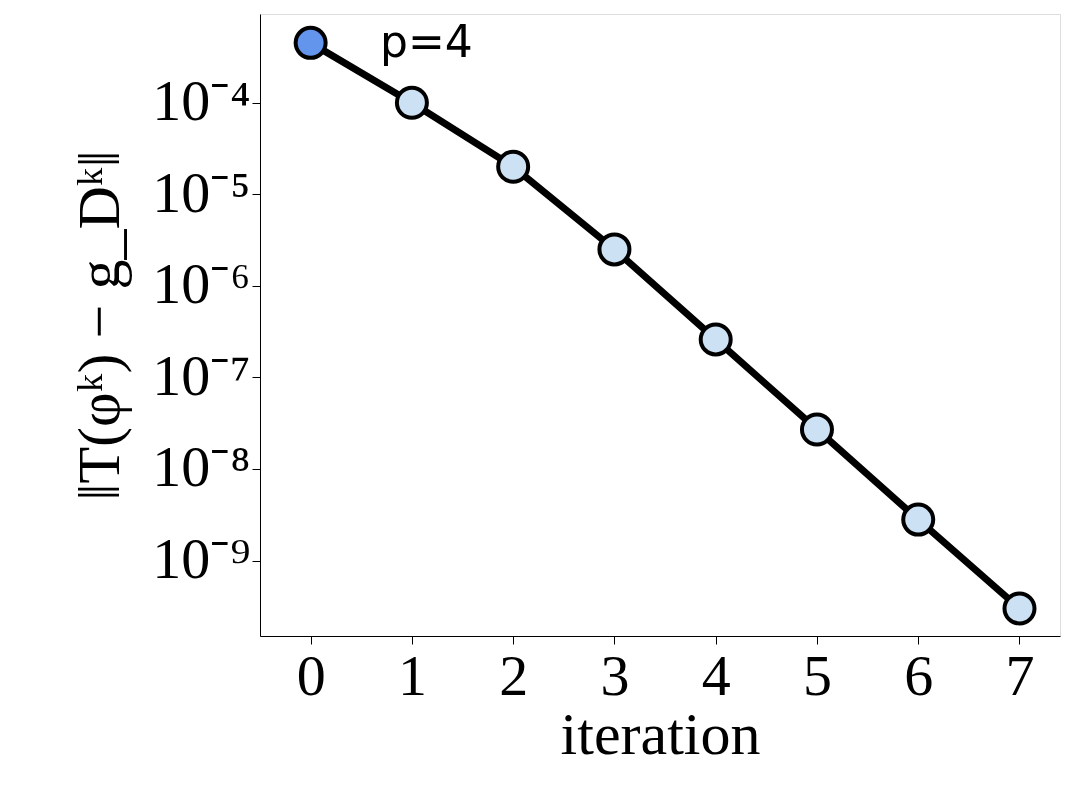 The width and height of the screenshot is (1078, 796). What do you see at coordinates (201, 559) in the screenshot?
I see `y-tick-label: 10⁻⁹` at bounding box center [201, 559].